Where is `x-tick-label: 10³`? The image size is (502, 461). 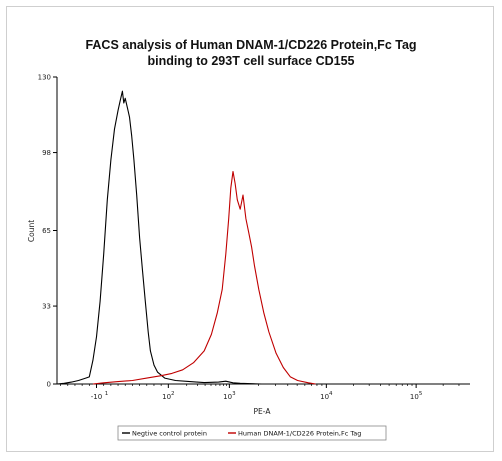 x-tick-label: 10³ is located at coordinates (229, 396).